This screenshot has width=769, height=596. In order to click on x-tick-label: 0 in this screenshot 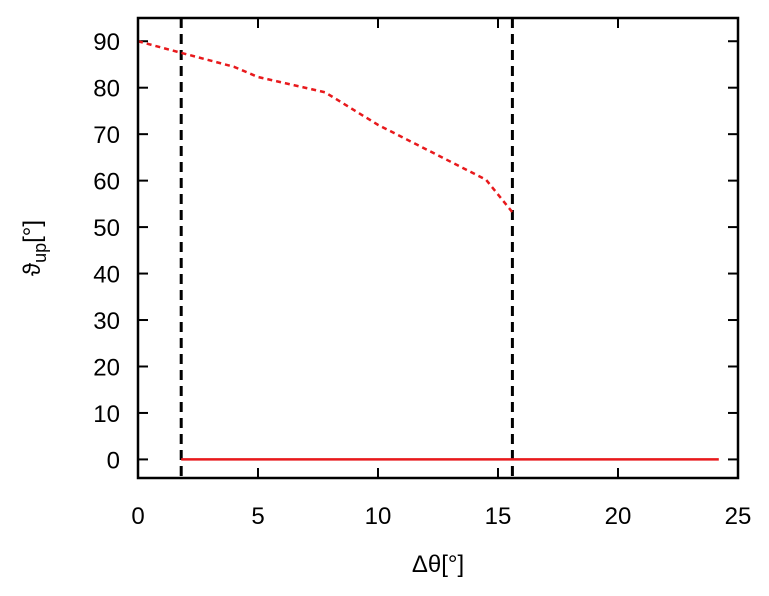, I will do `click(137, 516)`.